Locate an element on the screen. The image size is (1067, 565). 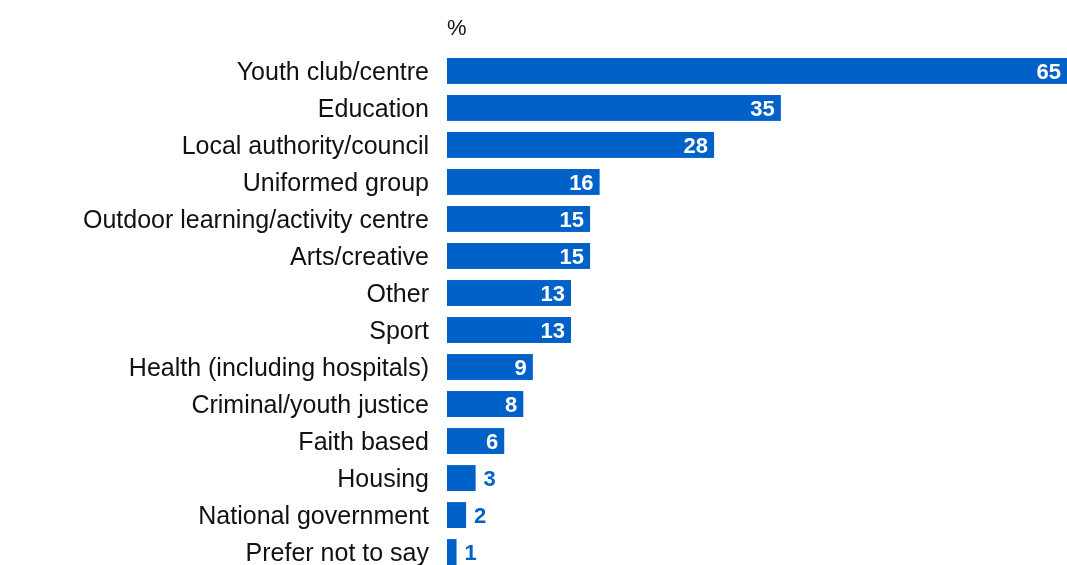
y-tick-label: Sport is located at coordinates (399, 330).